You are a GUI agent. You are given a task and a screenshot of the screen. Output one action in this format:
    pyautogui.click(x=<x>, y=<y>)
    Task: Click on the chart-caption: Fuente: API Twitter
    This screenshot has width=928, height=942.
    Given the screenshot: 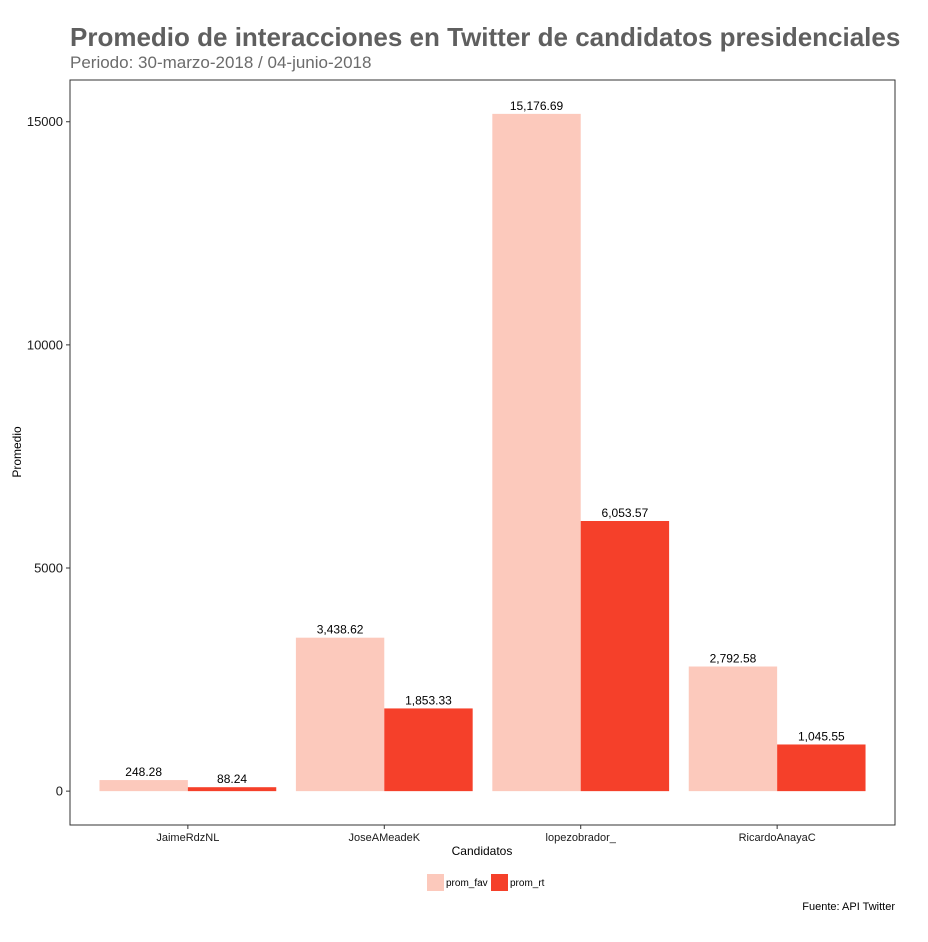 What is the action you would take?
    pyautogui.click(x=848, y=907)
    